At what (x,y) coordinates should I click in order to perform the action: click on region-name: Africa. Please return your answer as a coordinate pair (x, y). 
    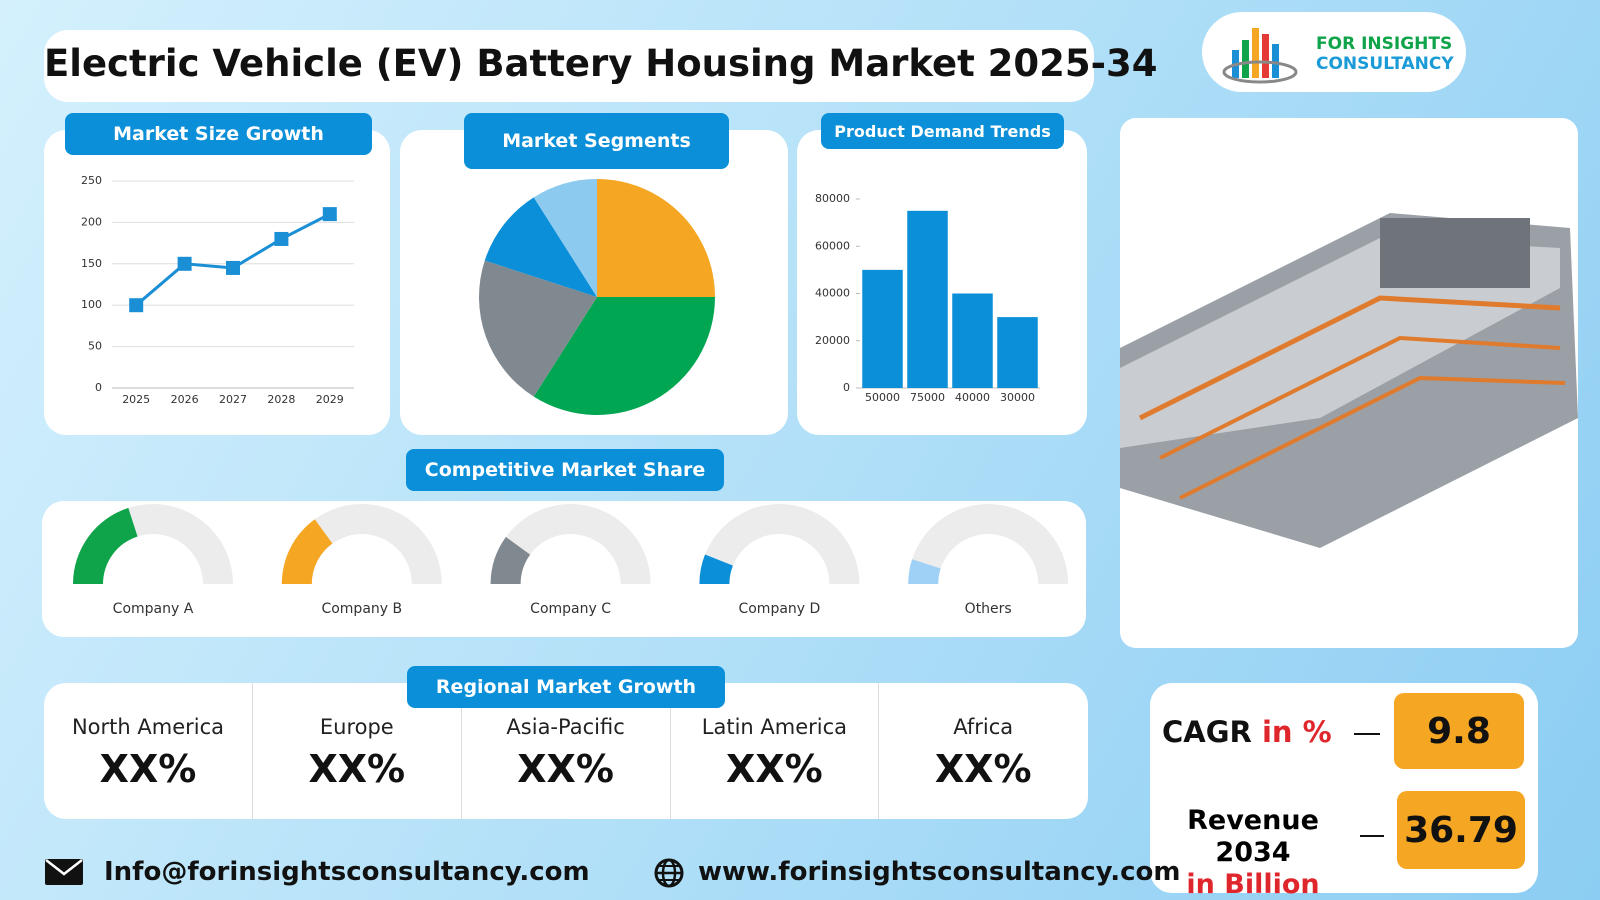
    Looking at the image, I should click on (983, 727).